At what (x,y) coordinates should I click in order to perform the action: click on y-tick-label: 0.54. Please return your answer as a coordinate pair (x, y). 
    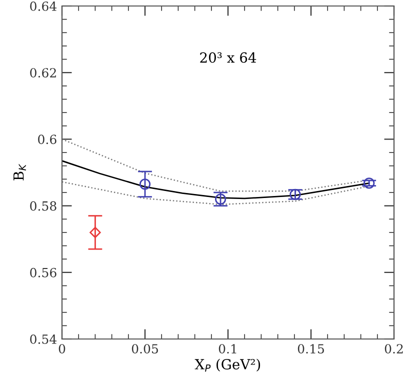
    Looking at the image, I should click on (43, 339).